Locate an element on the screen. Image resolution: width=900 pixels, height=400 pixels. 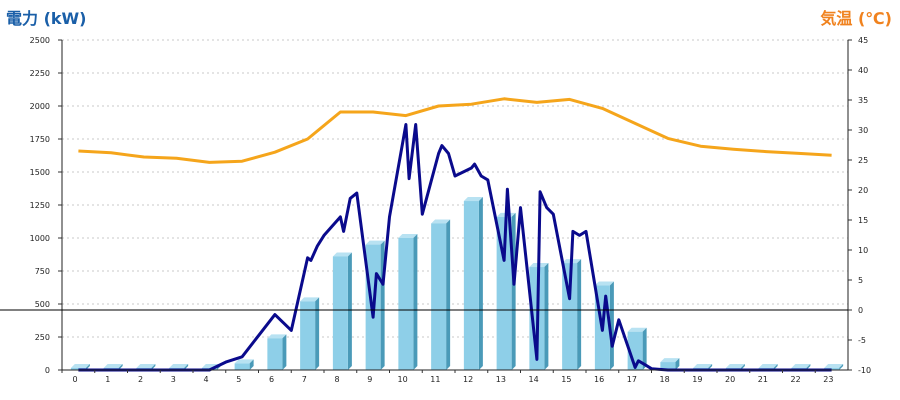
y-left-tick-label: 1250 is located at coordinates (40, 205).